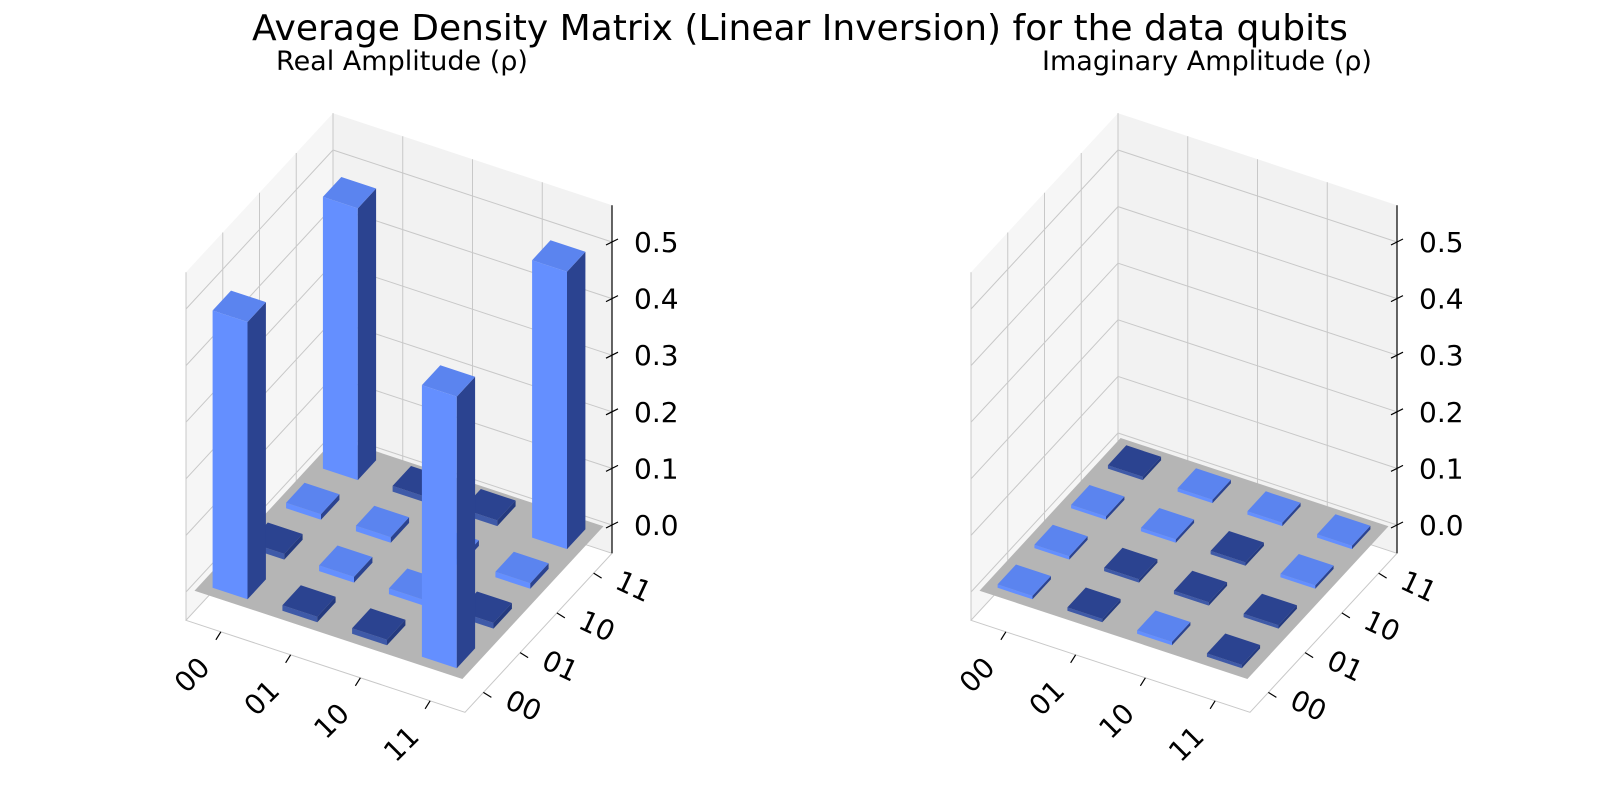 This screenshot has width=1600, height=800. I want to click on imaginary-panel-title: Imaginary Amplitude (ρ), so click(1207, 61).